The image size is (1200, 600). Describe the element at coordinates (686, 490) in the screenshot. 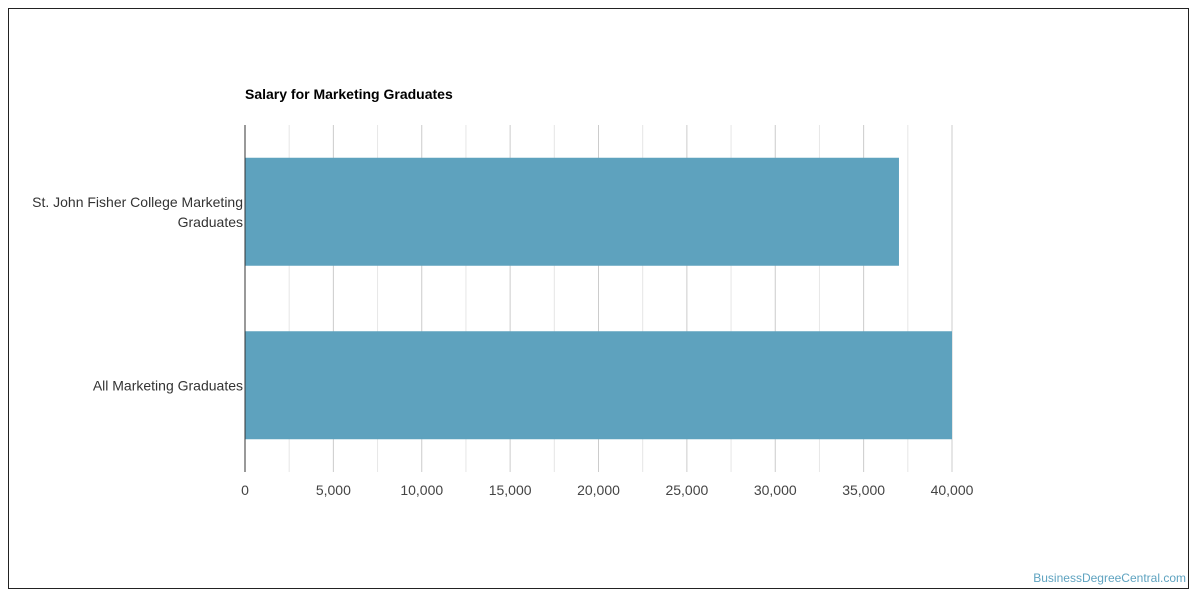

I see `x-tick-label: 25,000` at that location.